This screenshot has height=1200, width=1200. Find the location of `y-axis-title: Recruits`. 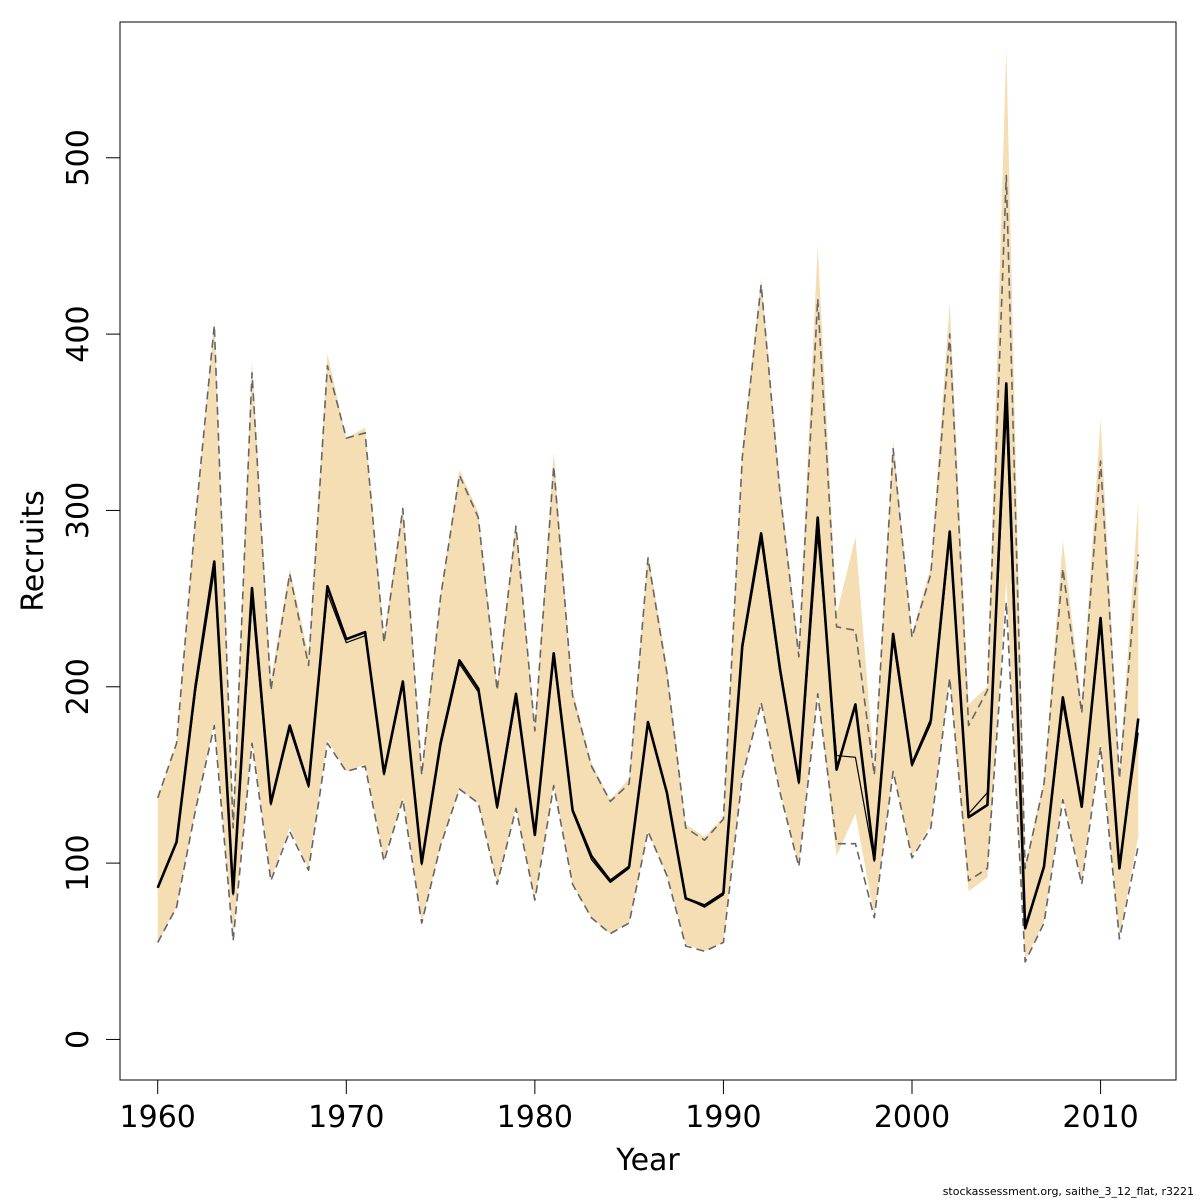

y-axis-title: Recruits is located at coordinates (33, 551).